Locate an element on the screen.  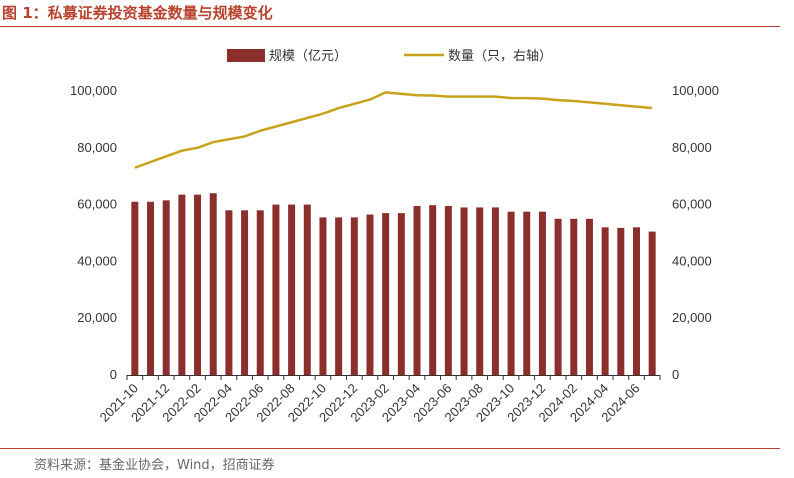
chart-legend: 规模（亿元） 数量（只，右轴） is located at coordinates (389, 56).